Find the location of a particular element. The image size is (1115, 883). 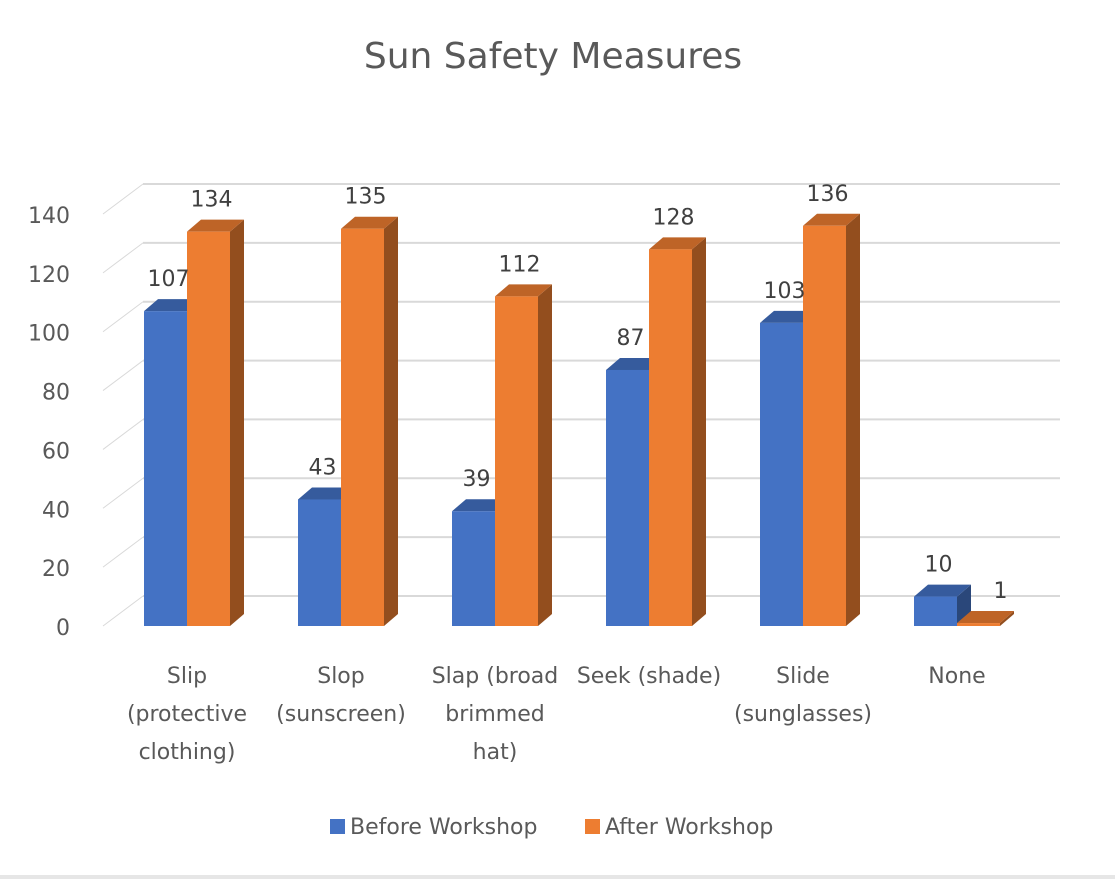

y-axis-ticks: 0 20 40 60 80 100 120 140 is located at coordinates (49, 422).